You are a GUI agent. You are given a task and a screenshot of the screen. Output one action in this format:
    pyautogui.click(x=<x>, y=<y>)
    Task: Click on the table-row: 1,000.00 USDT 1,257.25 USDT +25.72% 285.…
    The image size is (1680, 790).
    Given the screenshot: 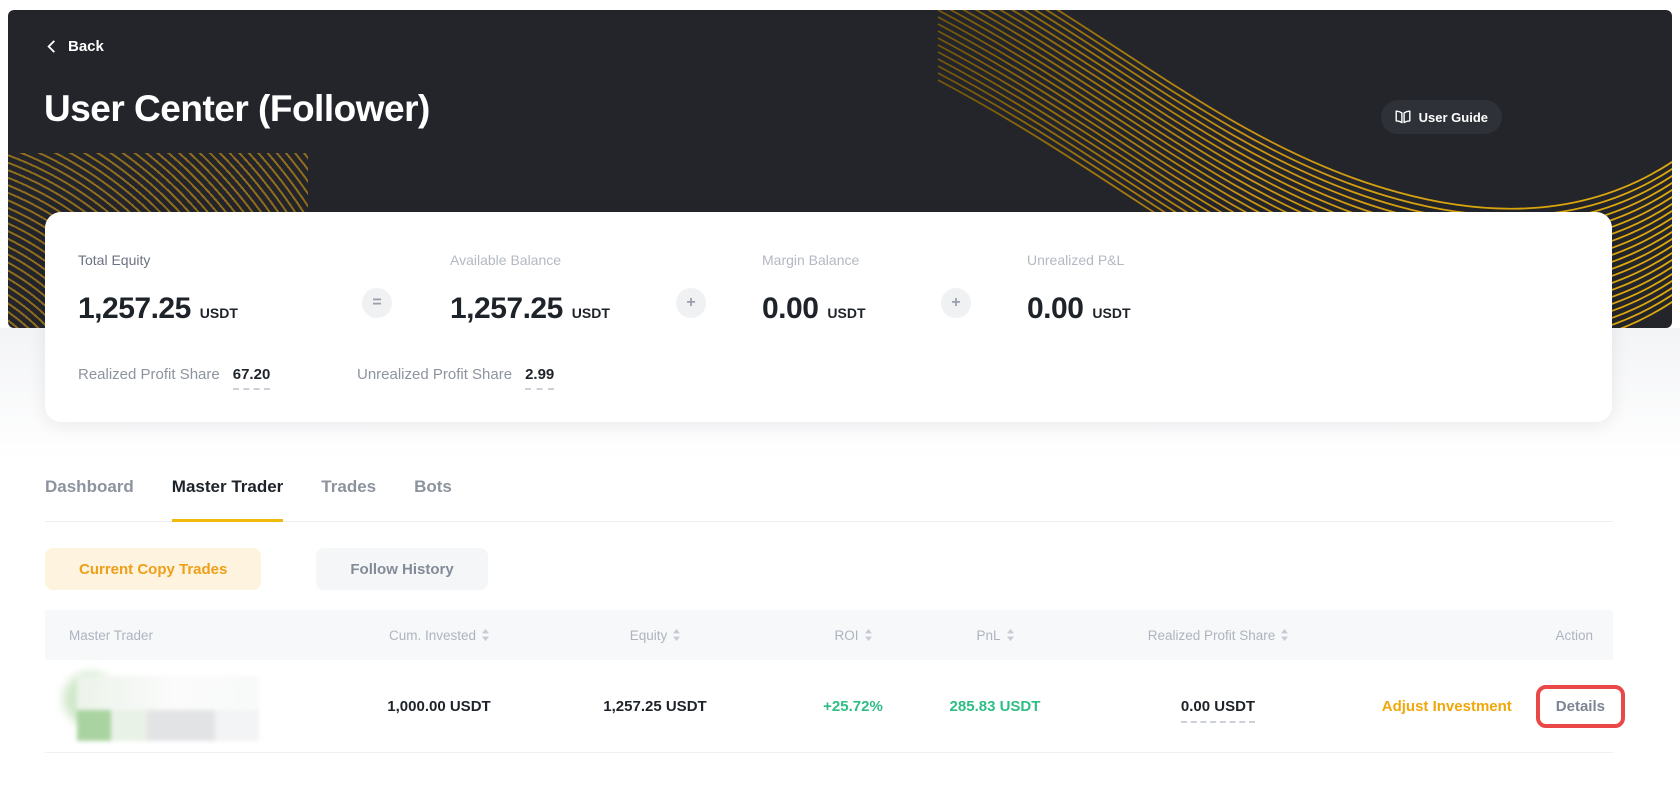 What is the action you would take?
    pyautogui.click(x=835, y=706)
    